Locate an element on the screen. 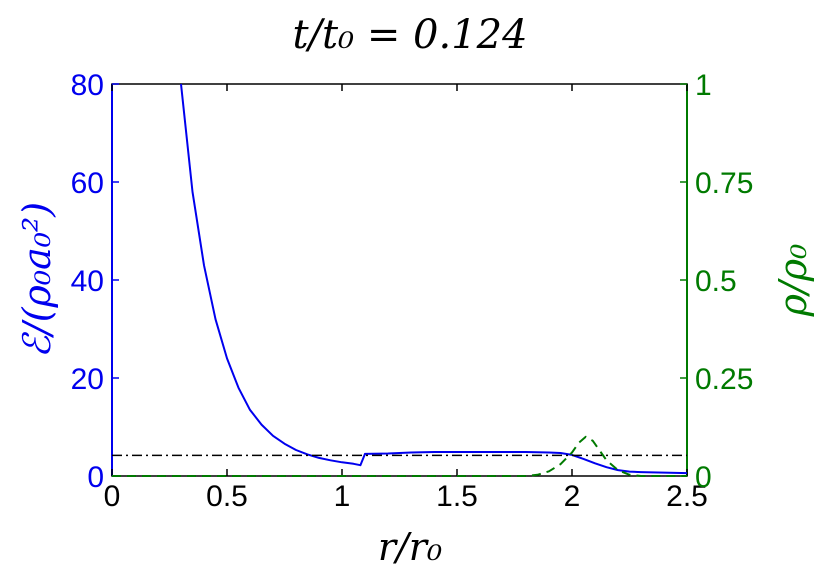  left-y-tick-label: 80 is located at coordinates (87, 85).